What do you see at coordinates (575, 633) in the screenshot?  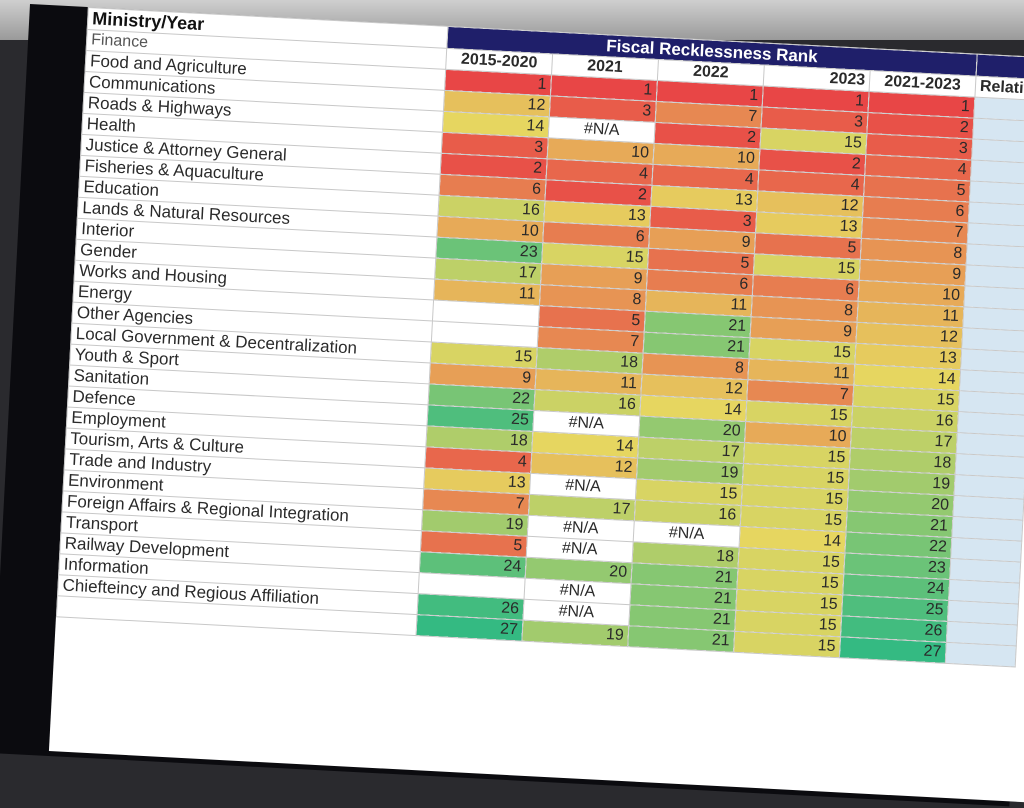 I see `rank-cell: 19` at bounding box center [575, 633].